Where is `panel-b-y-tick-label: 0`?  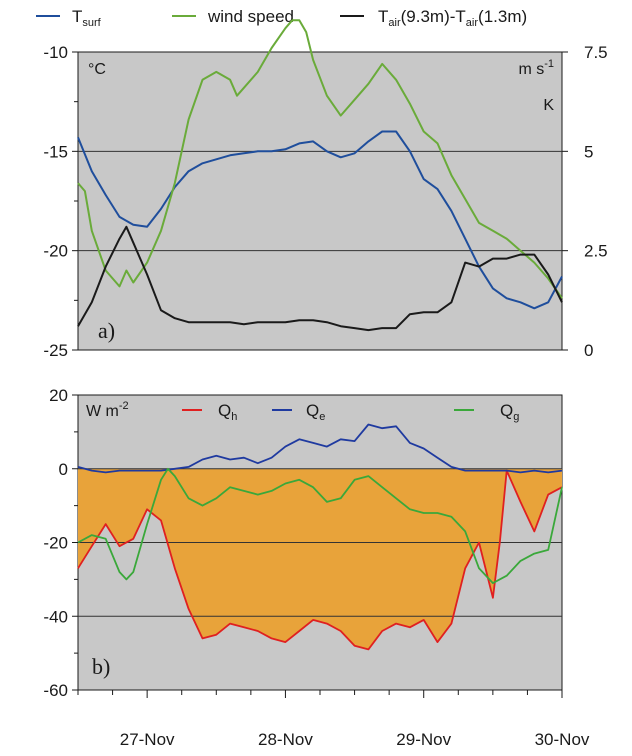 panel-b-y-tick-label: 0 is located at coordinates (63, 469).